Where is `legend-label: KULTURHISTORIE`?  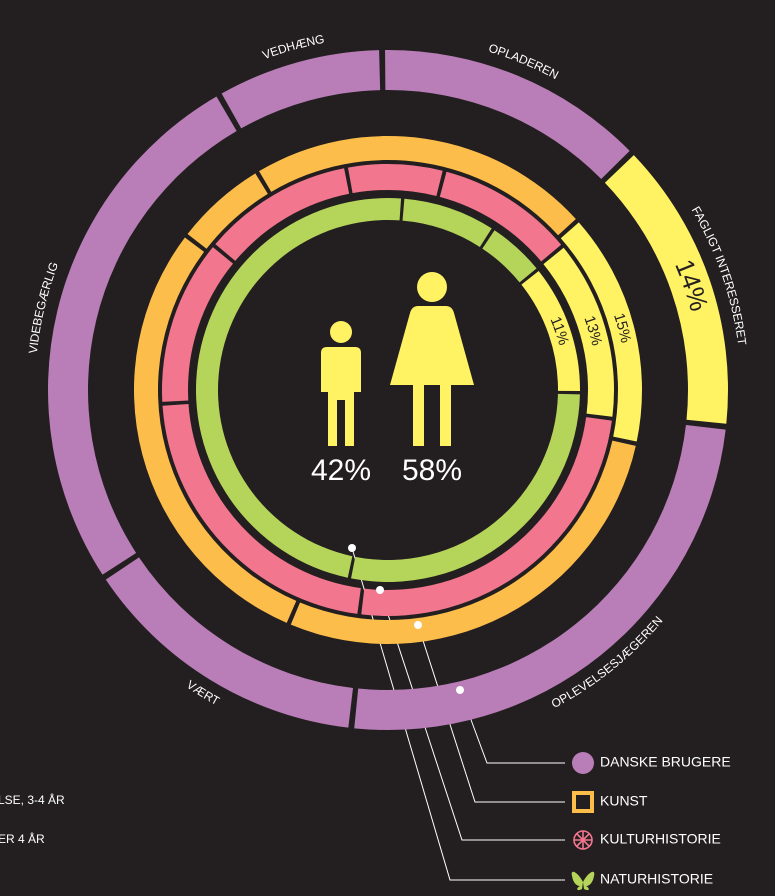 legend-label: KULTURHISTORIE is located at coordinates (660, 839).